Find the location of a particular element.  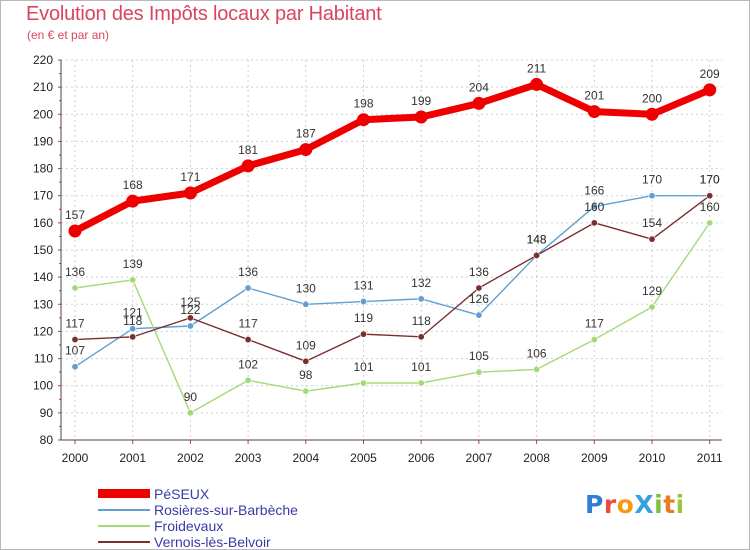

data-label: 101 is located at coordinates (363, 367).